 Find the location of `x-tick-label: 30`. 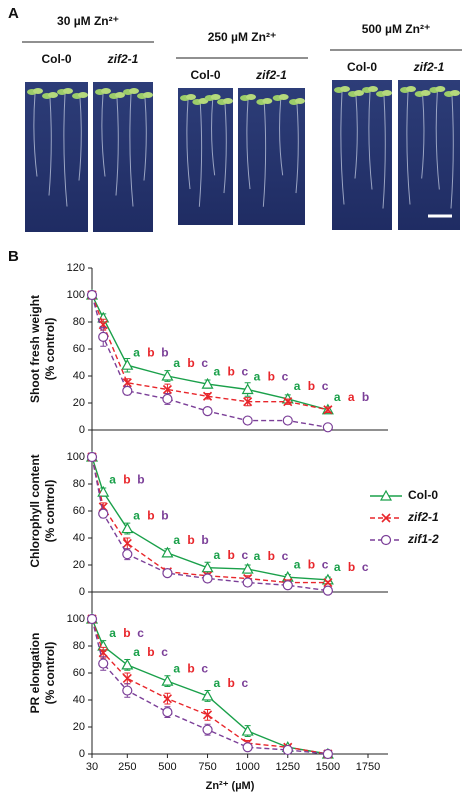

x-tick-label: 30 is located at coordinates (92, 767).